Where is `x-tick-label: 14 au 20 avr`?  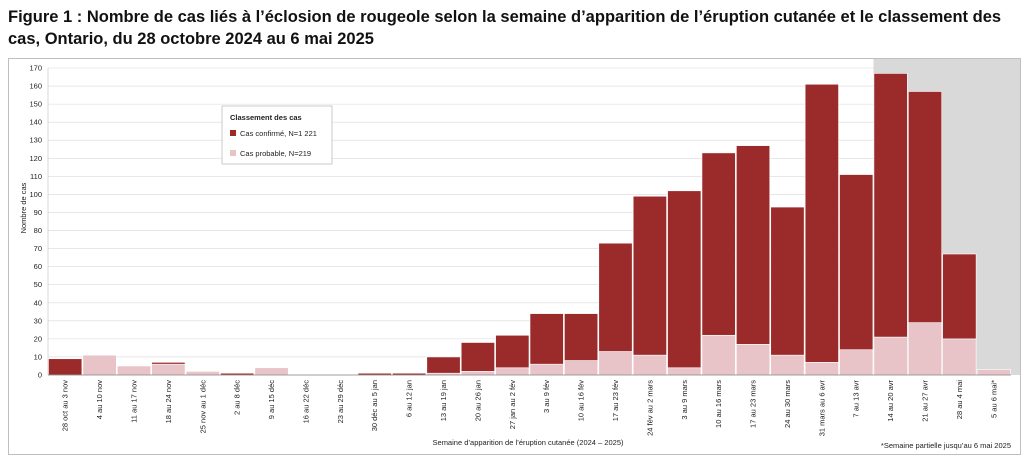
x-tick-label: 14 au 20 avr is located at coordinates (890, 401).